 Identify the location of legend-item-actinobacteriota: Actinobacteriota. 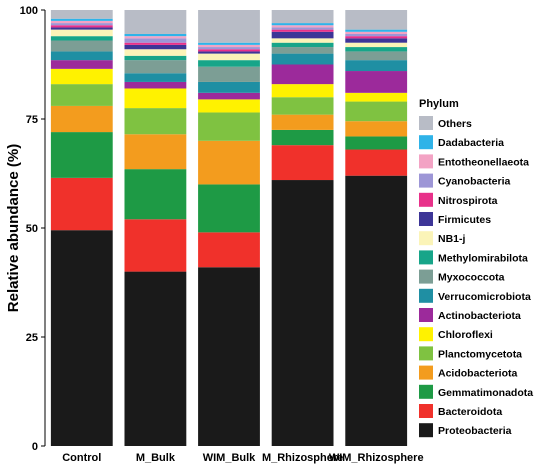
(470, 315).